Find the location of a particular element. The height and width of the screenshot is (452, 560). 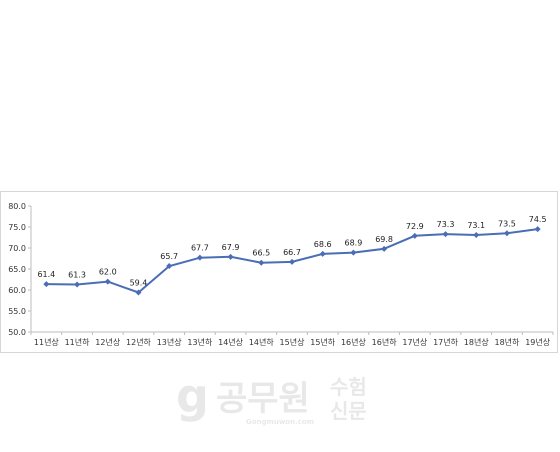

data-label: 67.9 is located at coordinates (231, 247).